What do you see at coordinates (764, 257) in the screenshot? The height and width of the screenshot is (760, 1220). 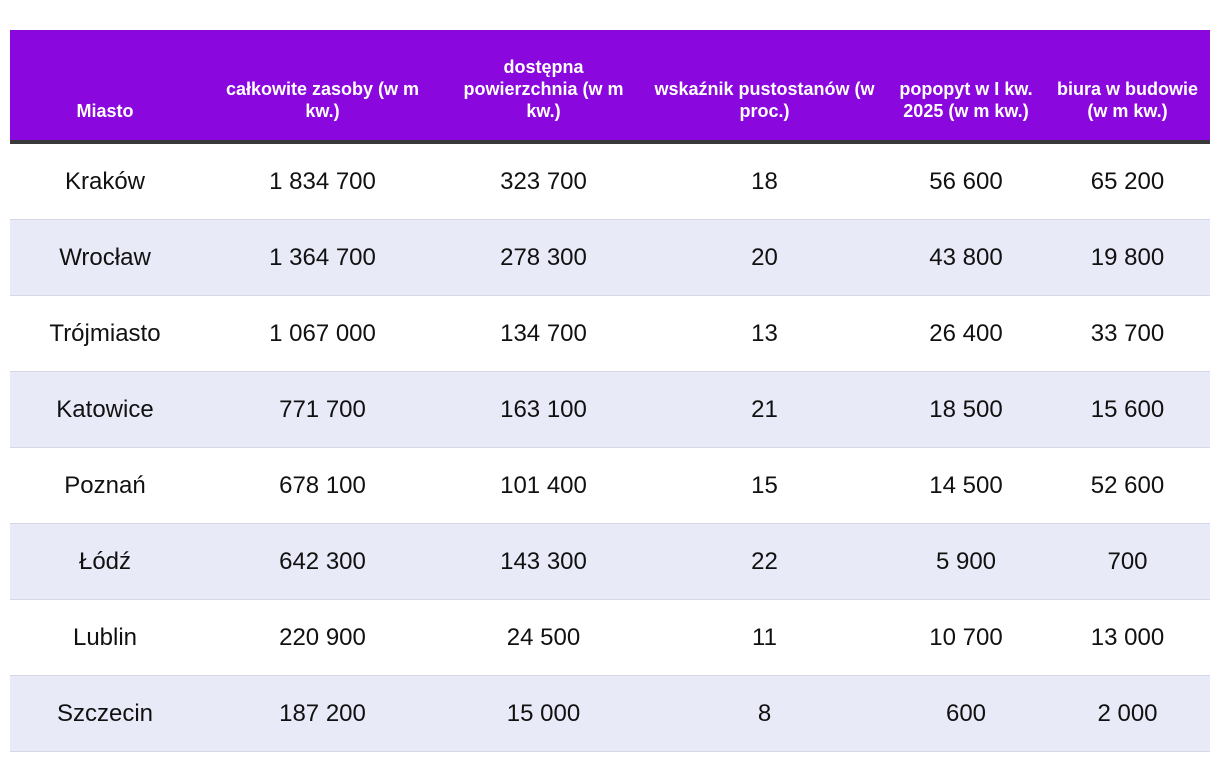 I see `value-cell: 20` at bounding box center [764, 257].